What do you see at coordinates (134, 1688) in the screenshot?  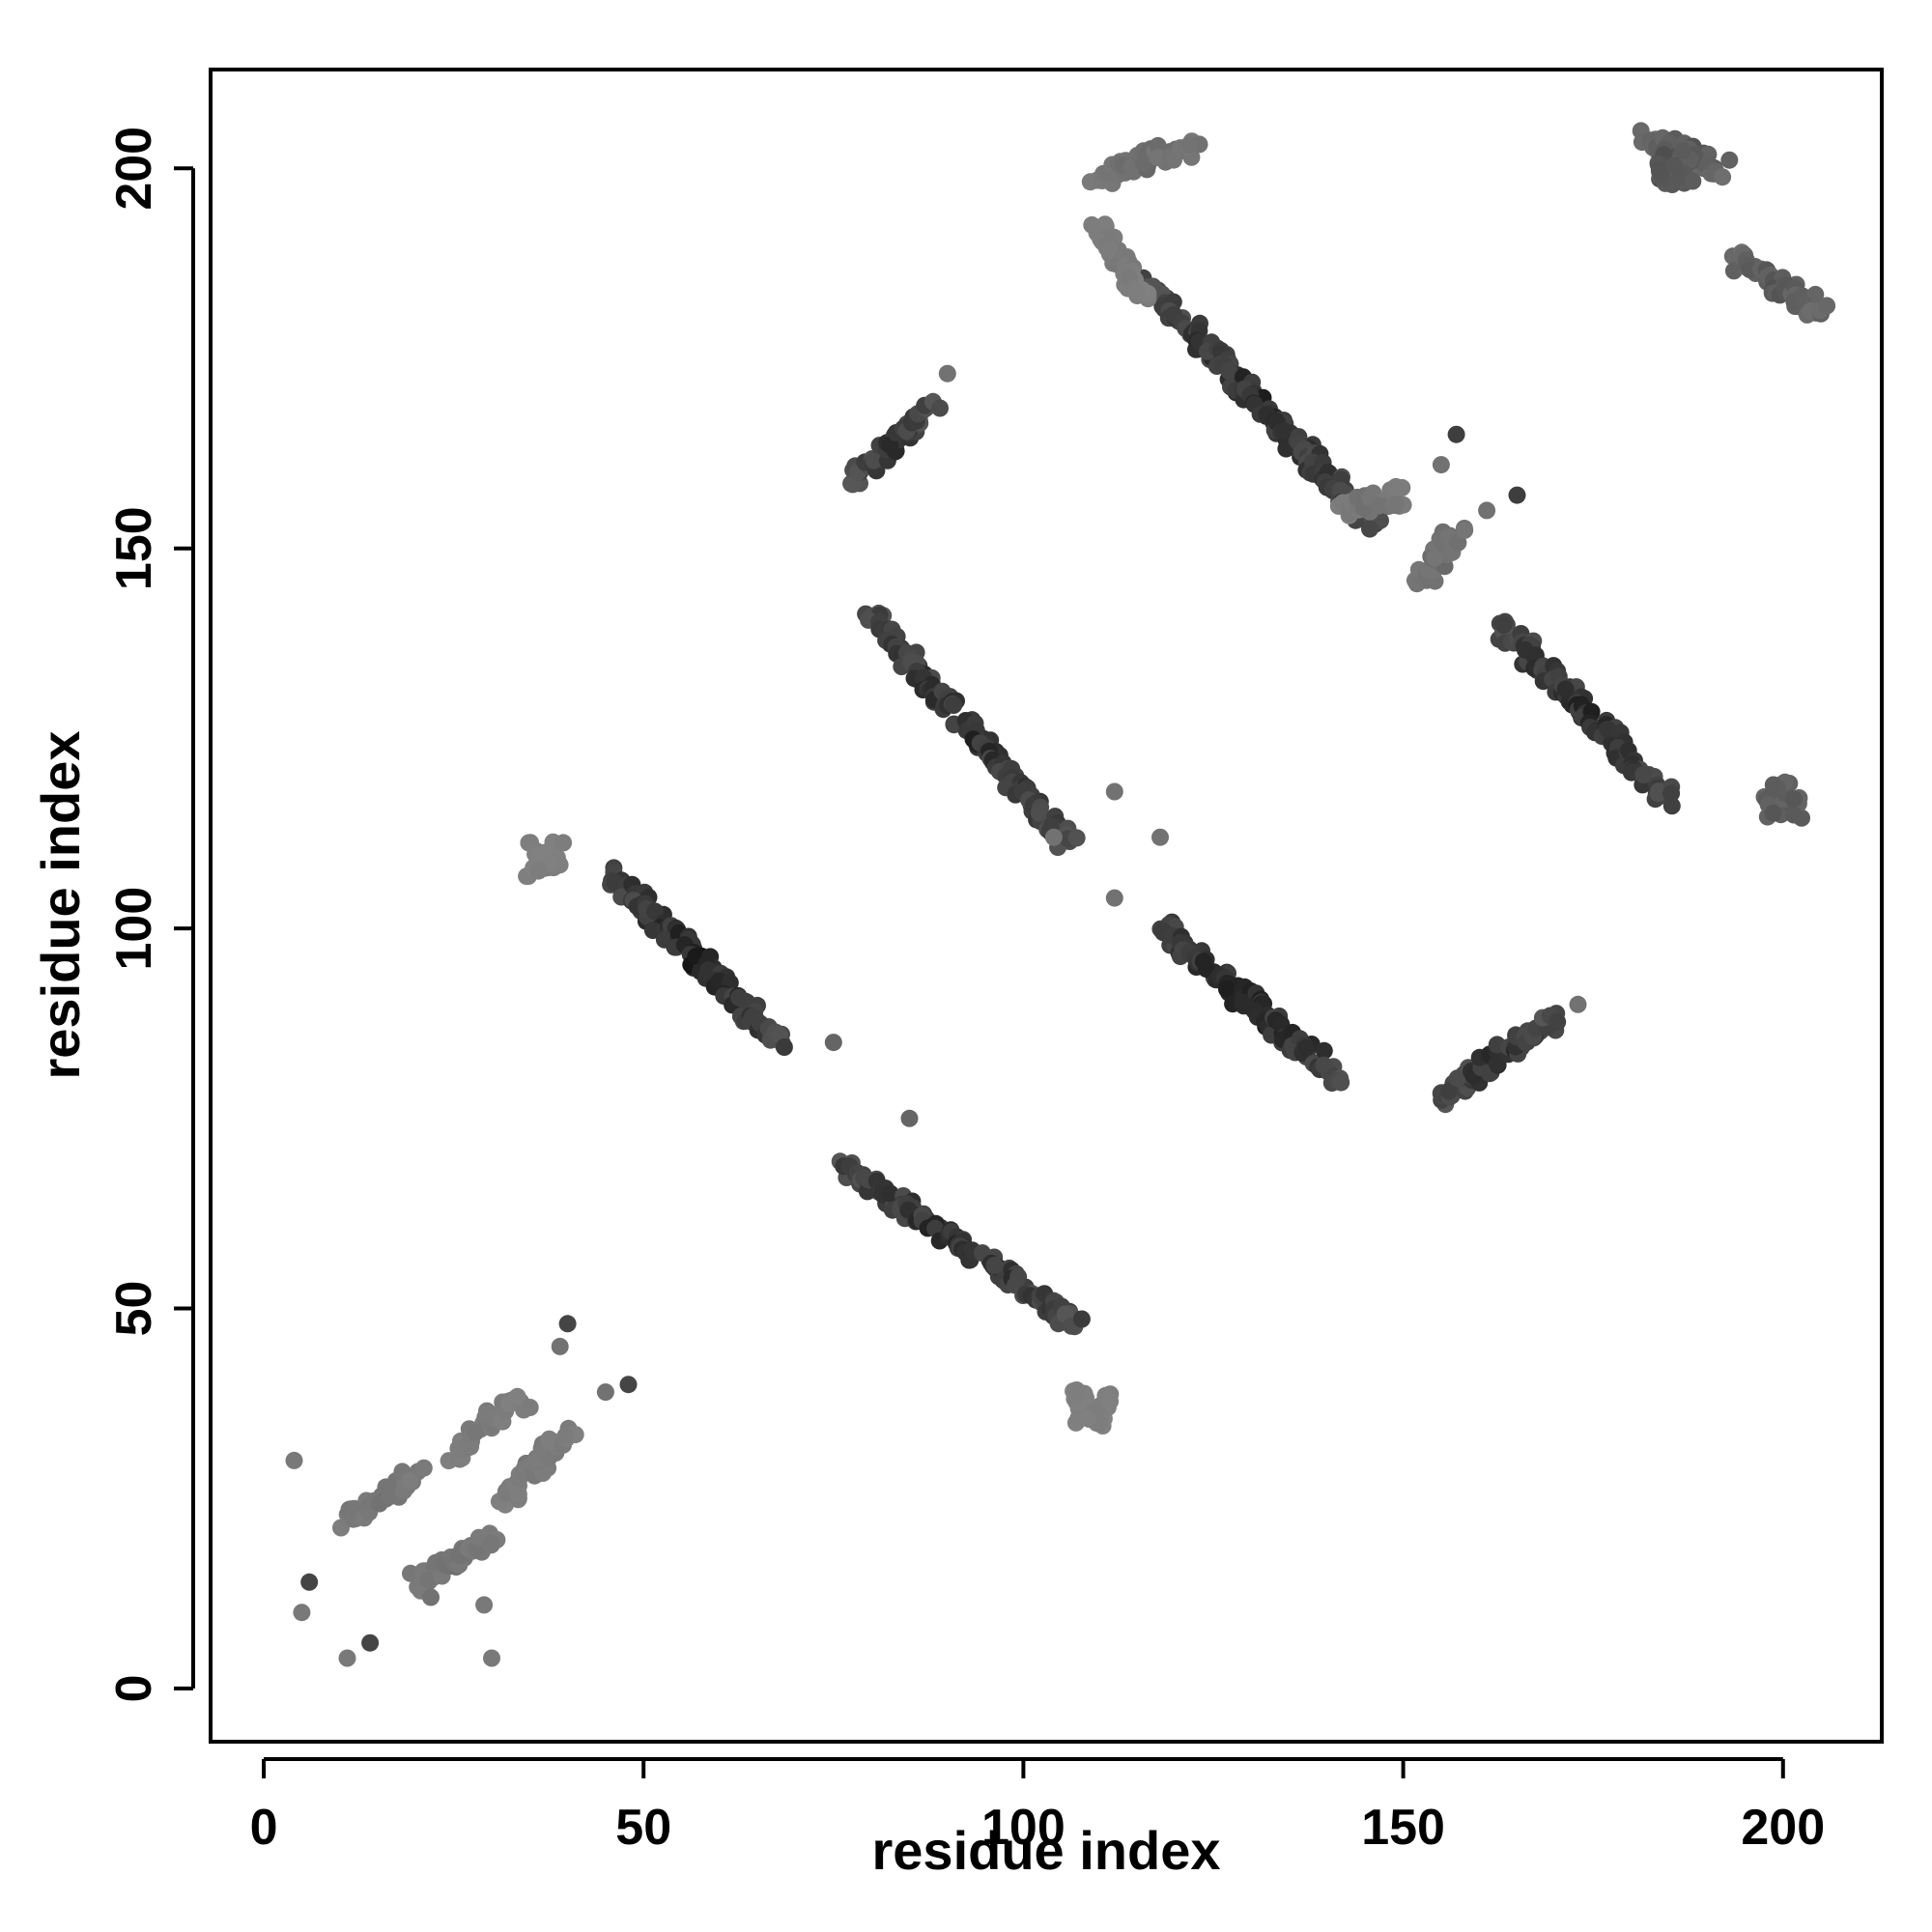 I see `y-tick-label: 0` at bounding box center [134, 1688].